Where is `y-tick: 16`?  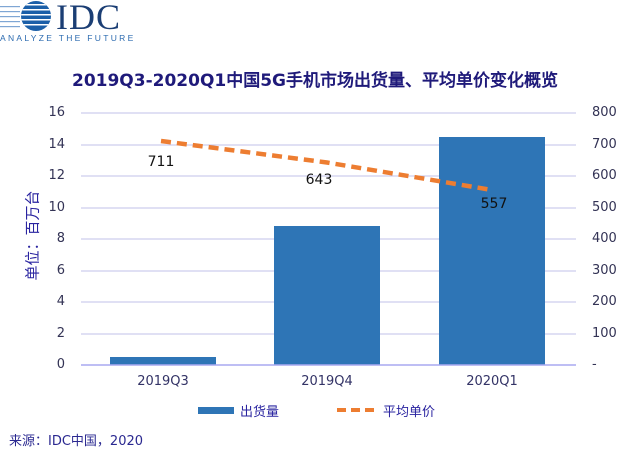
y-tick: 16 is located at coordinates (56, 112).